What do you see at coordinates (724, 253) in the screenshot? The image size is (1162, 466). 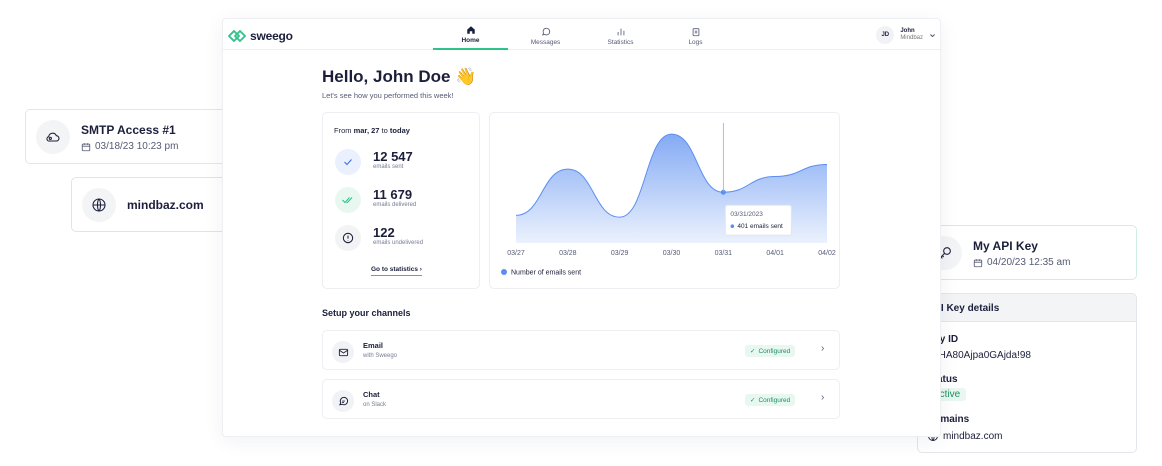 I see `x-tick-label: 03/31` at bounding box center [724, 253].